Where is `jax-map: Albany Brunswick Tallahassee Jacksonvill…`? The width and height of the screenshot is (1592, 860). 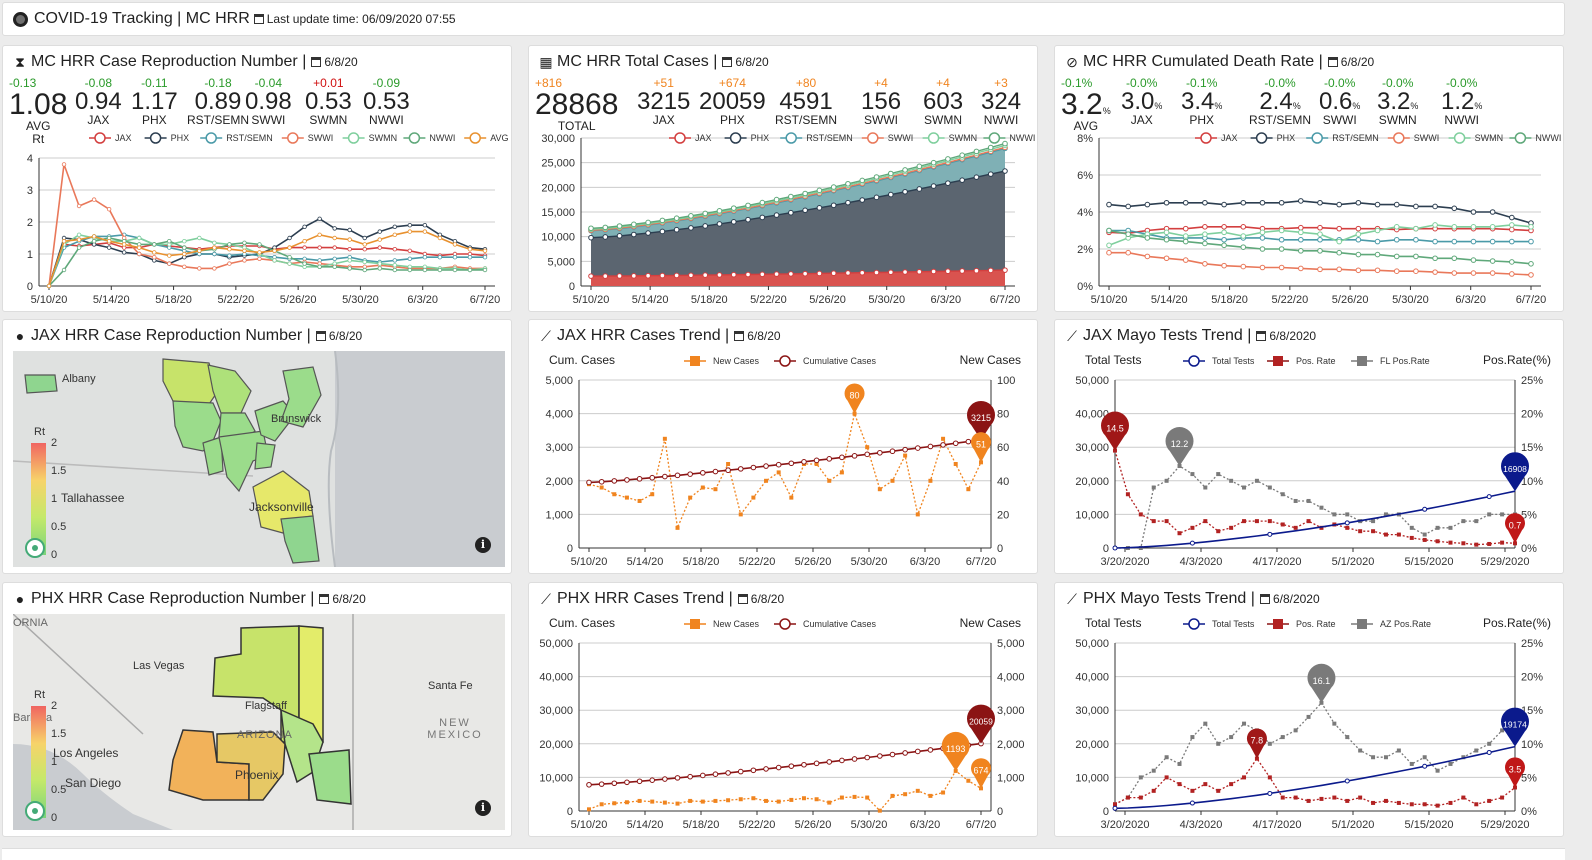
jax-map: Albany Brunswick Tallahassee Jacksonvill… is located at coordinates (259, 459).